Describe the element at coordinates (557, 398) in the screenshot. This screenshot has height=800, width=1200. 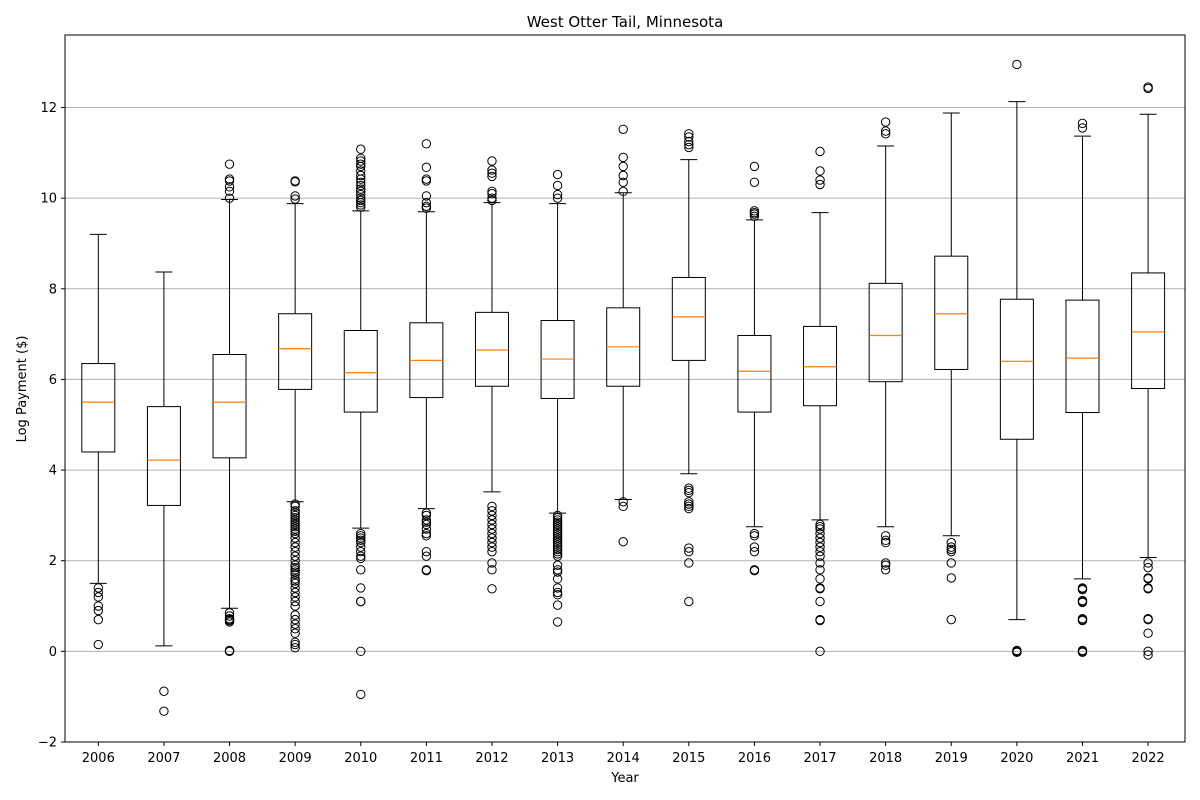
I see `box-2013` at that location.